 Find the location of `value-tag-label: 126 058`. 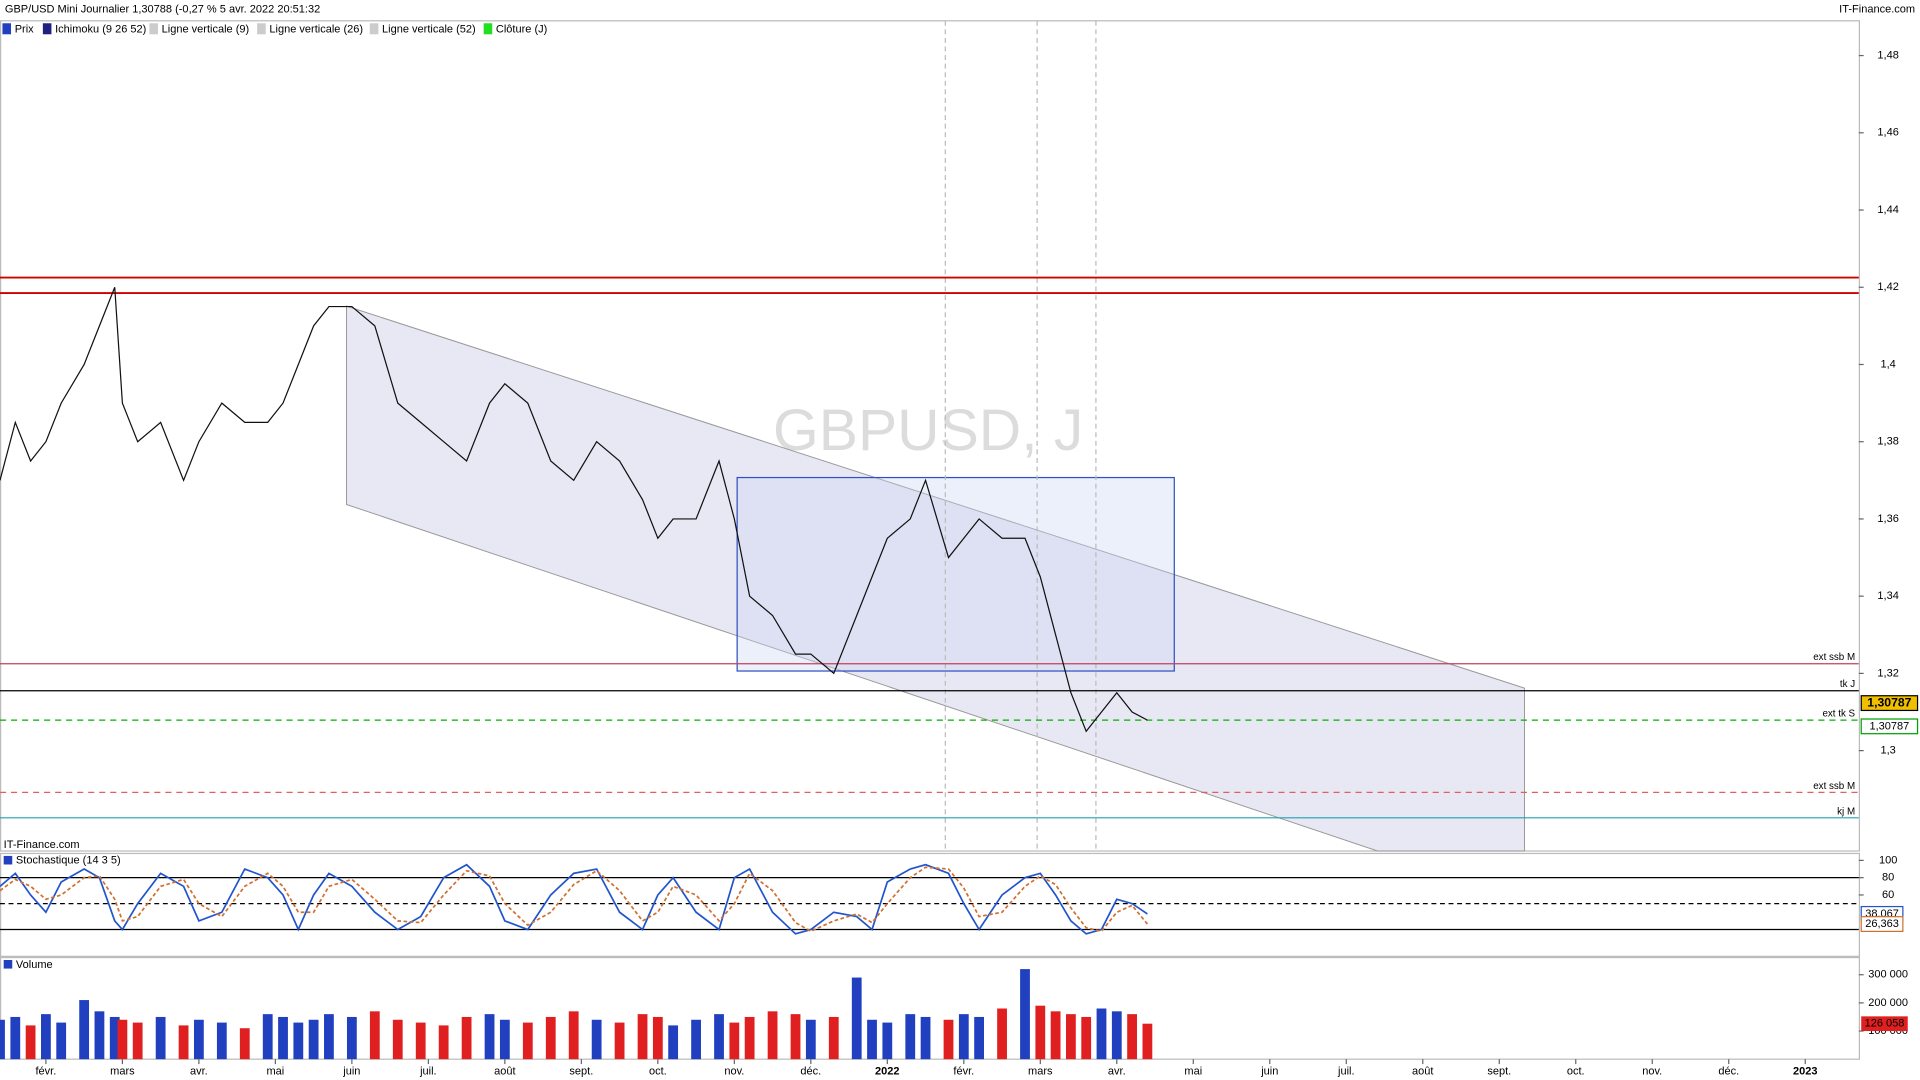

value-tag-label: 126 058 is located at coordinates (1885, 1024).